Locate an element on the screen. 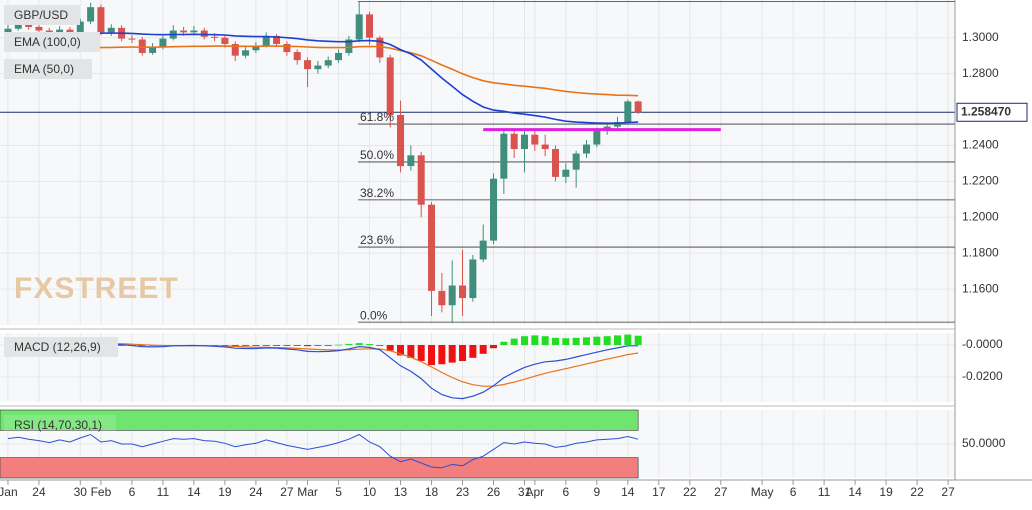  x-tick-label: 9 is located at coordinates (596, 492).